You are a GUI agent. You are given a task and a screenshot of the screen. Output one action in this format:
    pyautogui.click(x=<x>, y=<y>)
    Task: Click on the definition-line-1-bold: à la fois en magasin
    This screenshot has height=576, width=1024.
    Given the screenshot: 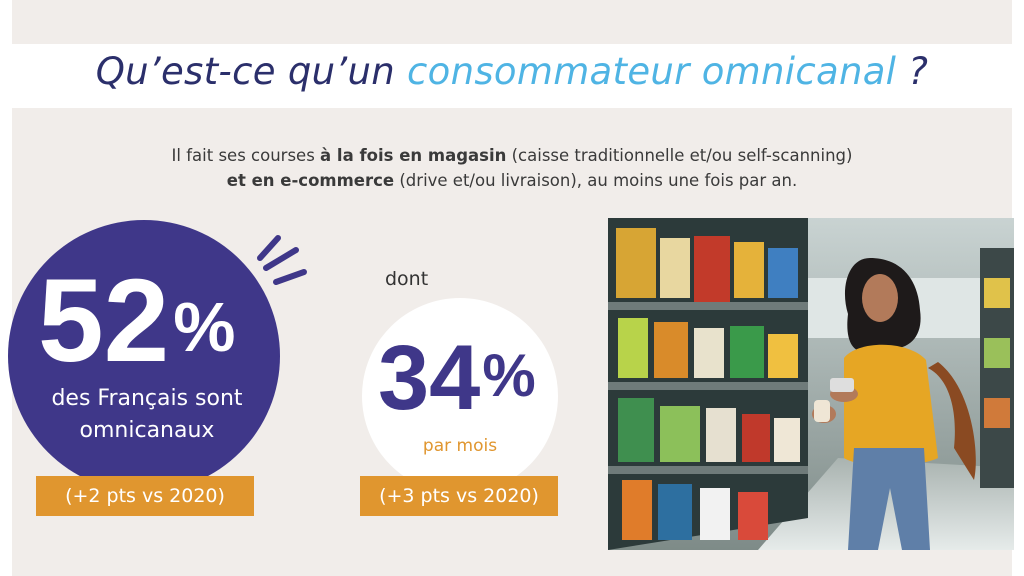 What is the action you would take?
    pyautogui.click(x=413, y=155)
    